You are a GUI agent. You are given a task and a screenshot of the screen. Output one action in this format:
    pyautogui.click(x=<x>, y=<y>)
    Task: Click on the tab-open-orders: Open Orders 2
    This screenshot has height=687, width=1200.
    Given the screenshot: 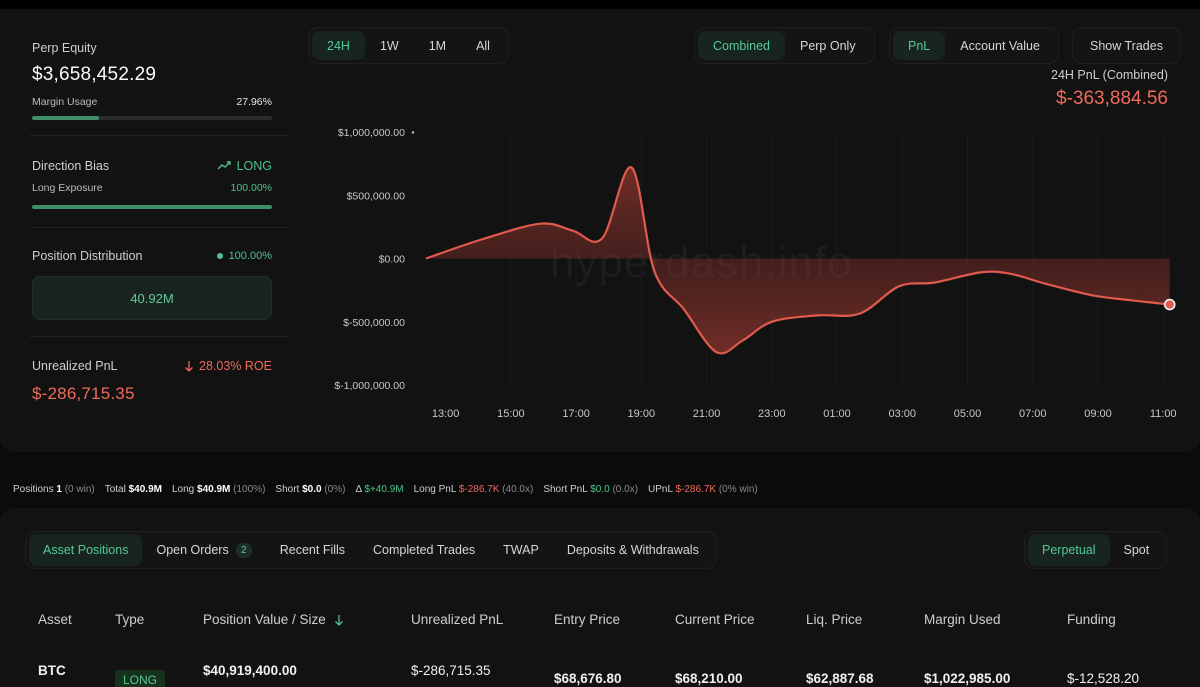 What is the action you would take?
    pyautogui.click(x=203, y=550)
    